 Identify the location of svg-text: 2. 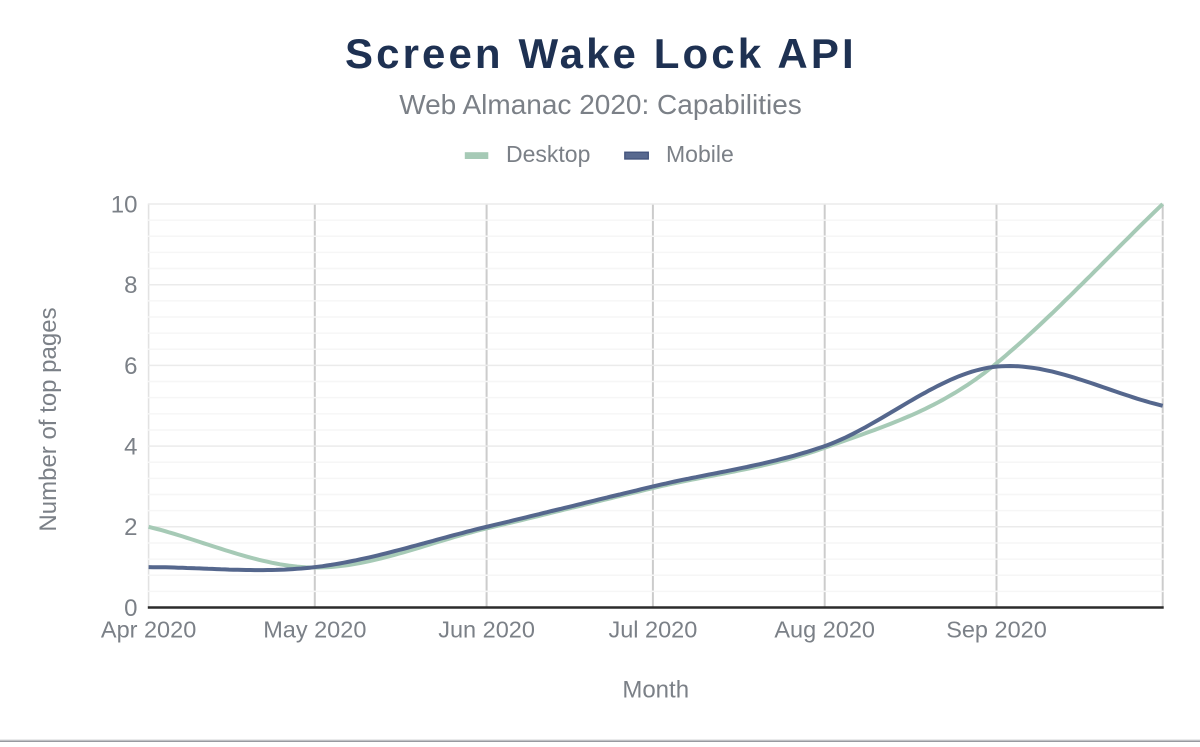
(130, 527).